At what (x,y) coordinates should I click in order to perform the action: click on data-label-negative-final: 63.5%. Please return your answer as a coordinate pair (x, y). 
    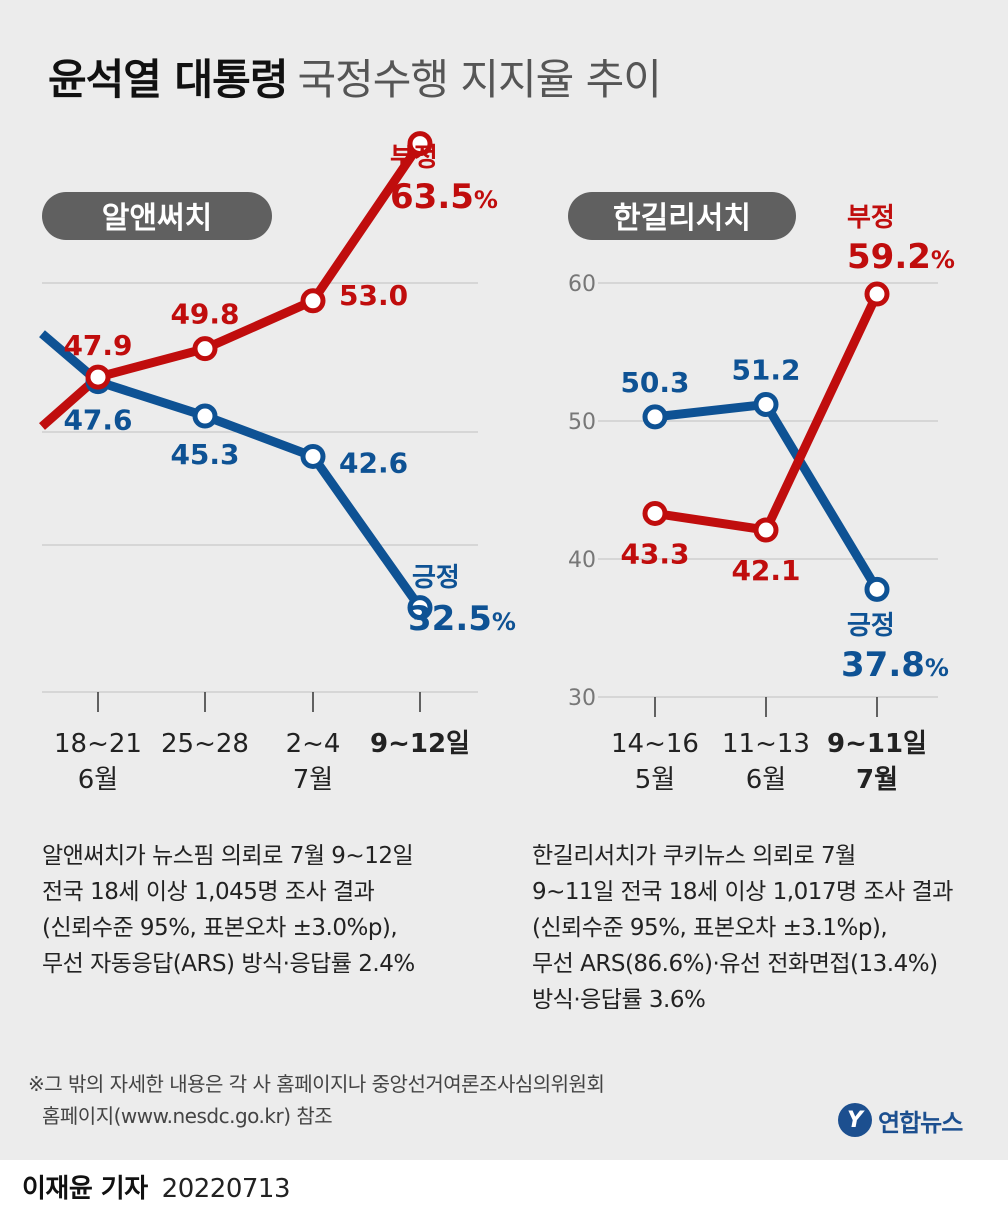
    Looking at the image, I should click on (444, 197).